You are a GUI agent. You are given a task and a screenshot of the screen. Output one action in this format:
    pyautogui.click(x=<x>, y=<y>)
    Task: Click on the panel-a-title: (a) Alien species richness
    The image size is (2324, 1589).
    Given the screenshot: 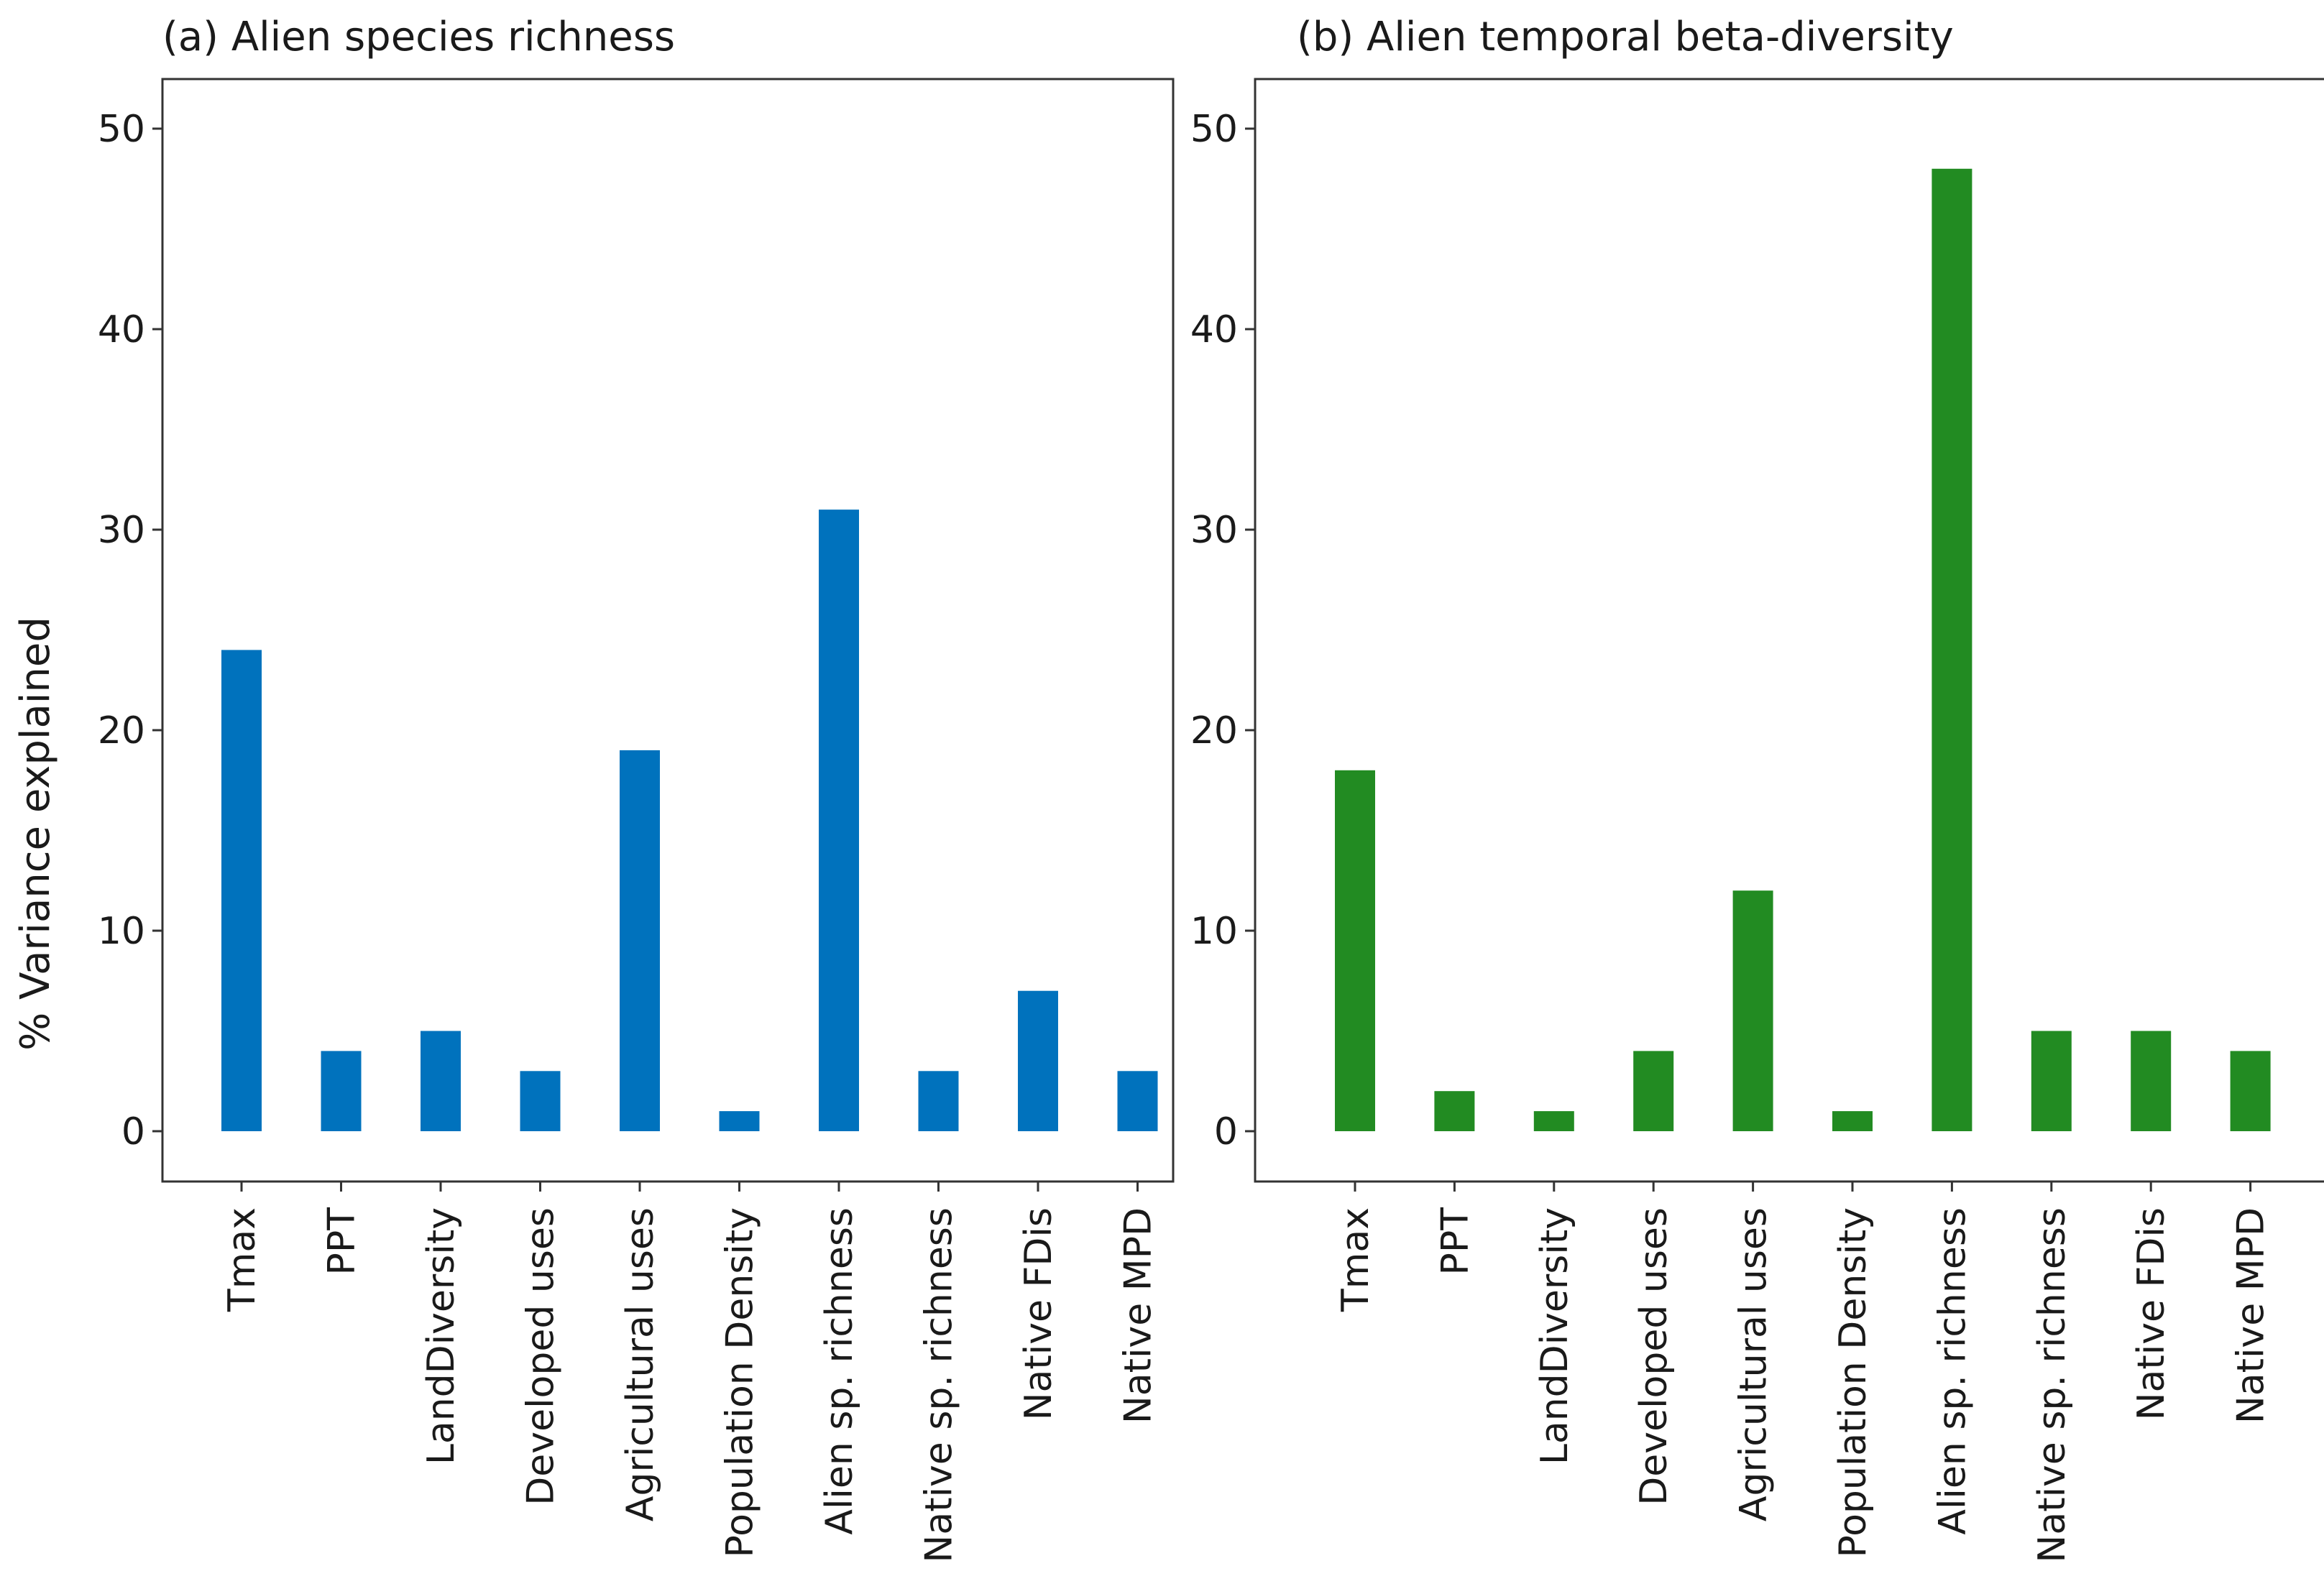 What is the action you would take?
    pyautogui.click(x=418, y=37)
    